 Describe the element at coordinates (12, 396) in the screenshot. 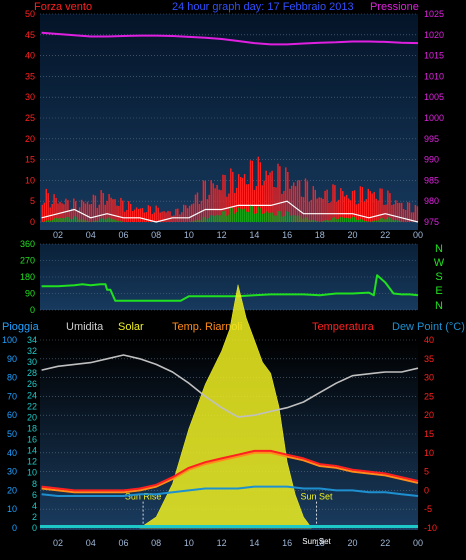

I see `rain-tick-label: 70` at that location.